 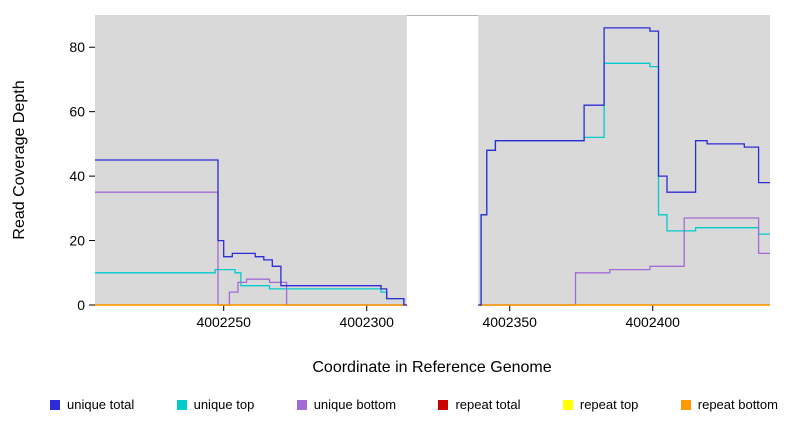 What do you see at coordinates (224, 404) in the screenshot?
I see `legend-label: unique top` at bounding box center [224, 404].